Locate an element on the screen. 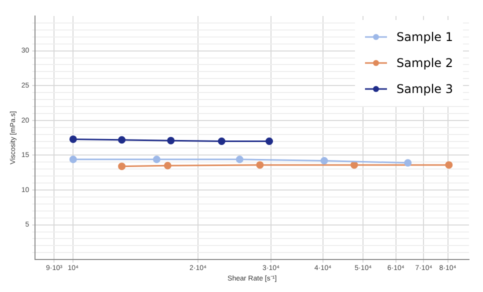  legend-label: Sample 2 is located at coordinates (424, 63).